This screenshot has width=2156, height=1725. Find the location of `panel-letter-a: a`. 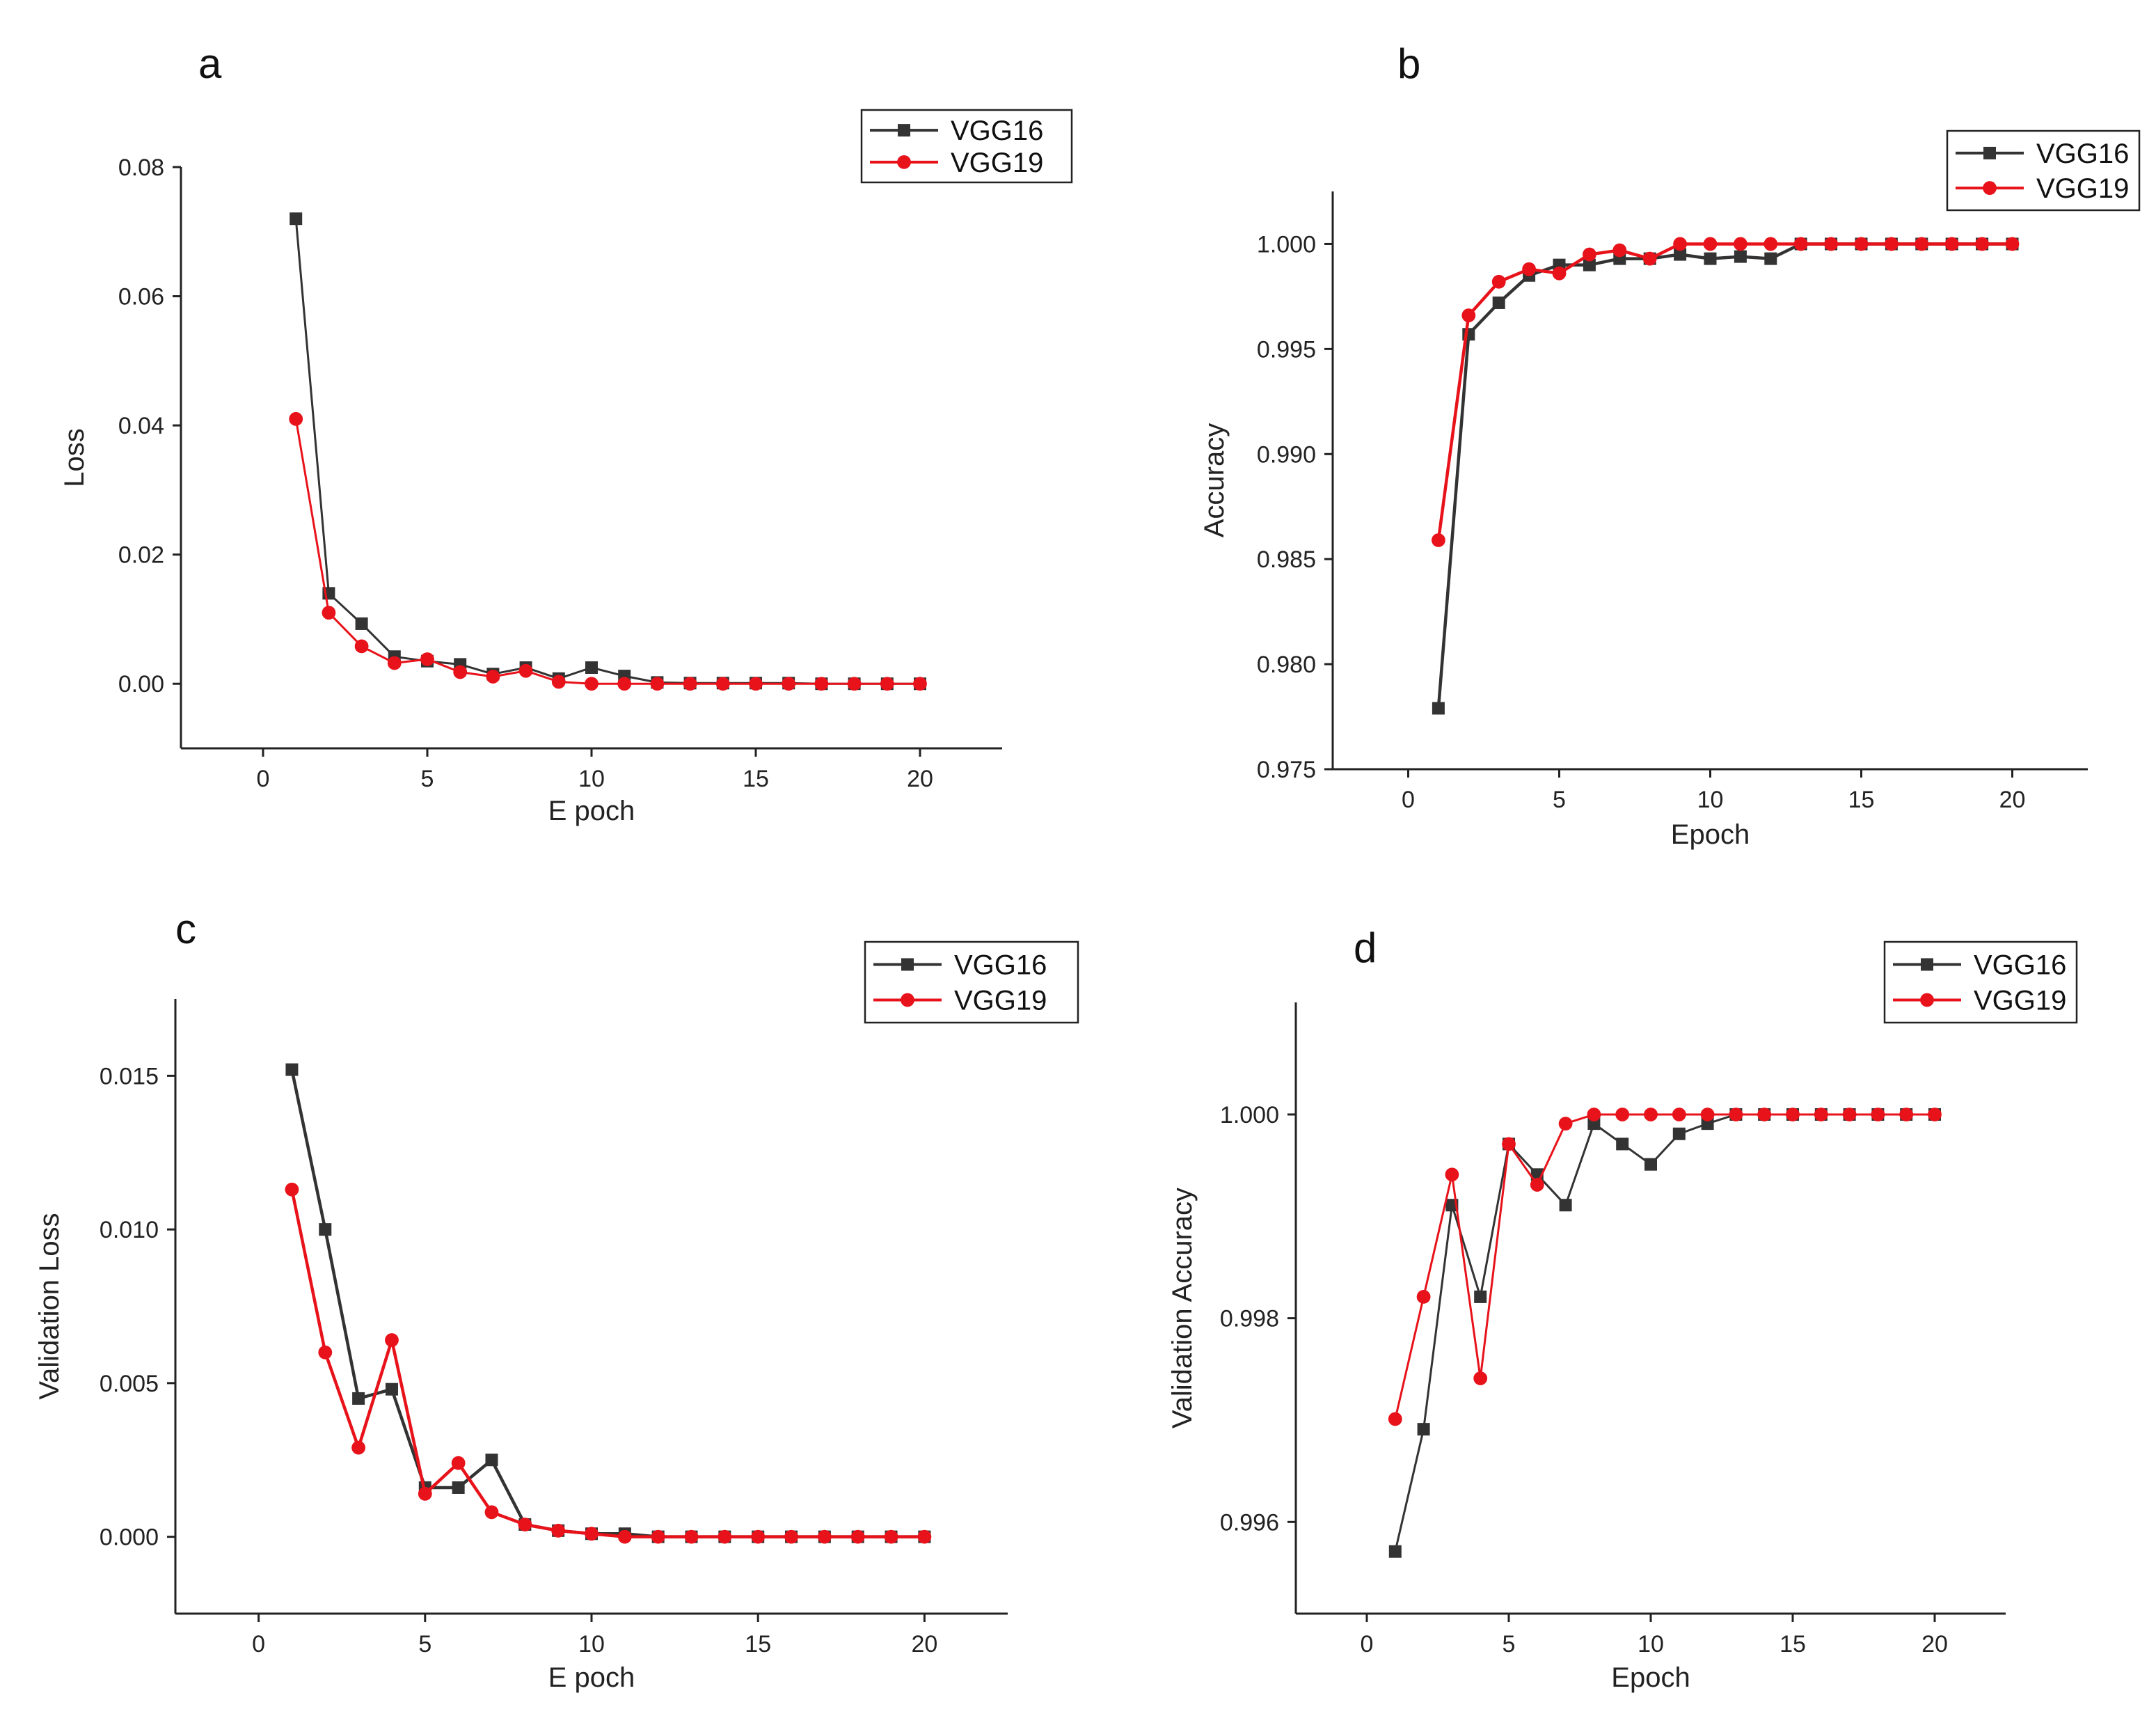

panel-letter-a: a is located at coordinates (210, 64).